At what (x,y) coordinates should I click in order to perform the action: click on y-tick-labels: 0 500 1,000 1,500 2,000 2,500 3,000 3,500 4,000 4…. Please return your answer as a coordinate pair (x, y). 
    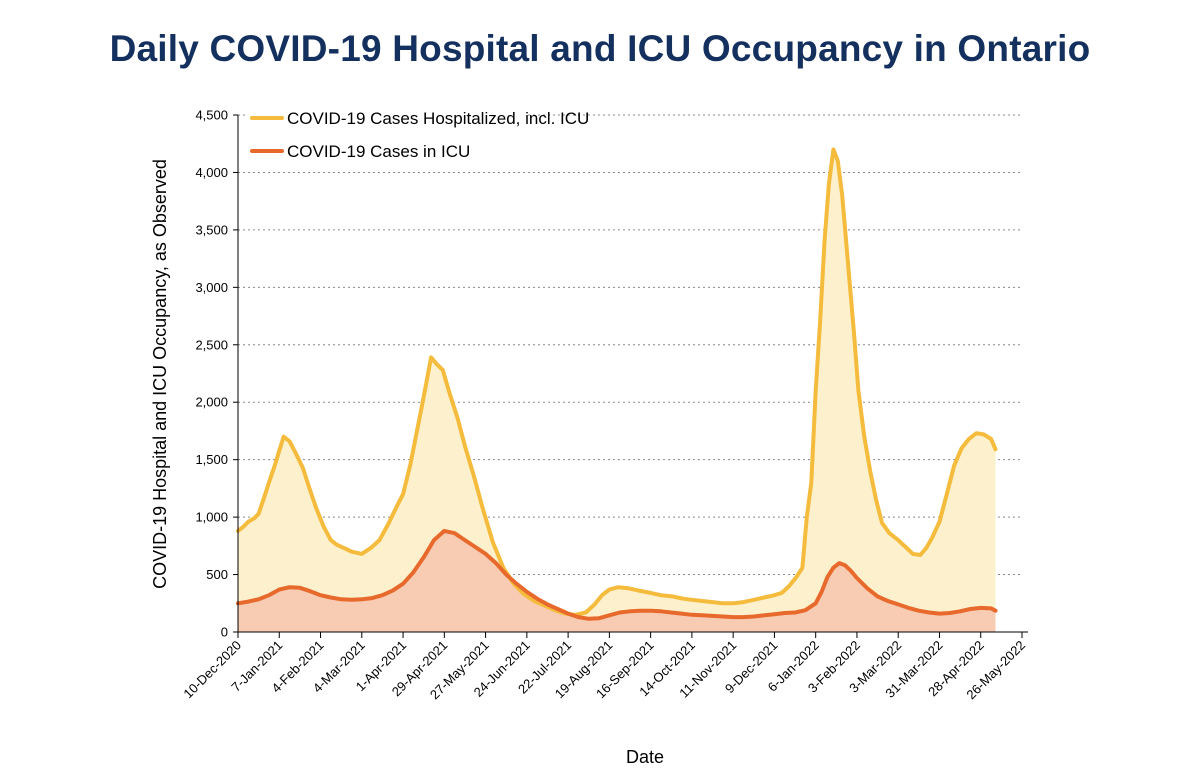
    Looking at the image, I should click on (211, 374).